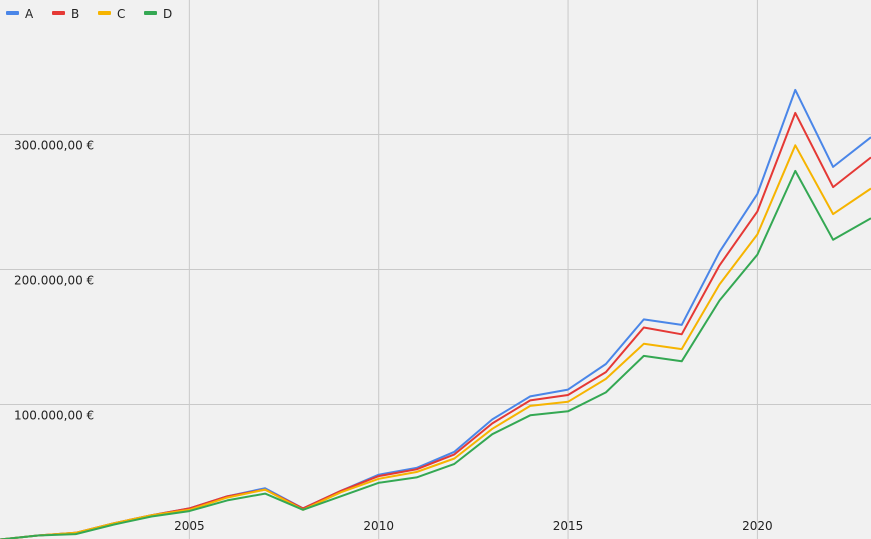 Image resolution: width=871 pixels, height=539 pixels. What do you see at coordinates (568, 526) in the screenshot?
I see `x-tick-label: 2015` at bounding box center [568, 526].